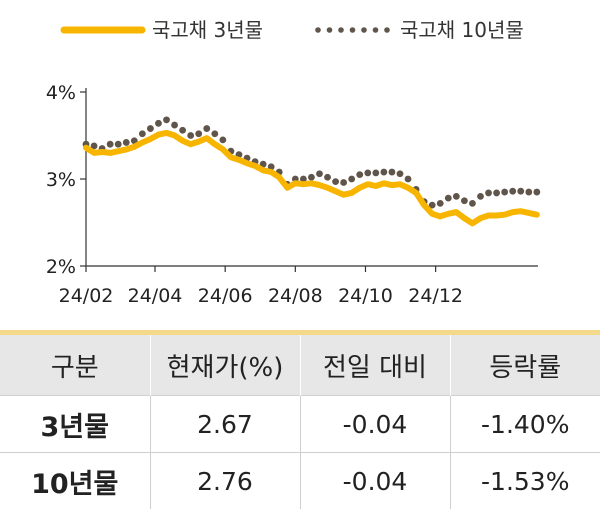 The width and height of the screenshot is (600, 509). Describe the element at coordinates (61, 93) in the screenshot. I see `y-tick-label: 4%` at that location.